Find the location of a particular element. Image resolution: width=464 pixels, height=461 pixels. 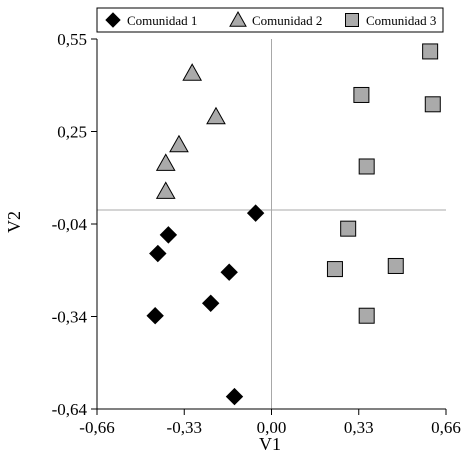

x-tick-label: 0,66 is located at coordinates (446, 427).